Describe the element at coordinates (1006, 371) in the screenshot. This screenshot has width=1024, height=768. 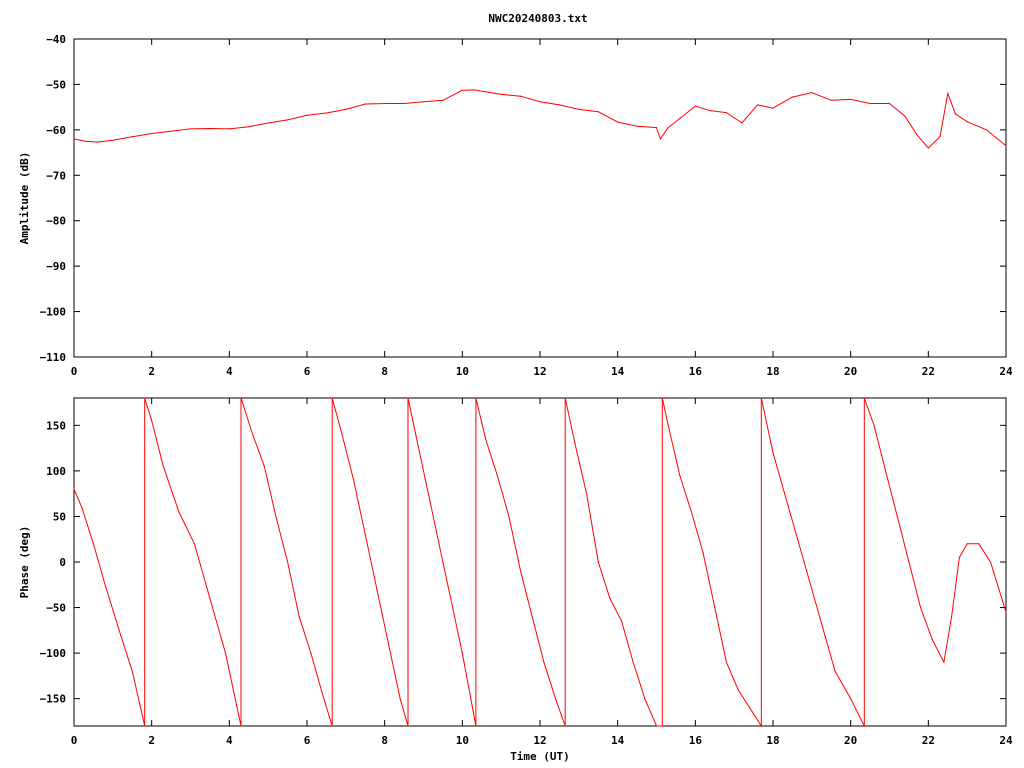
I see `x-tick-label: 24` at that location.